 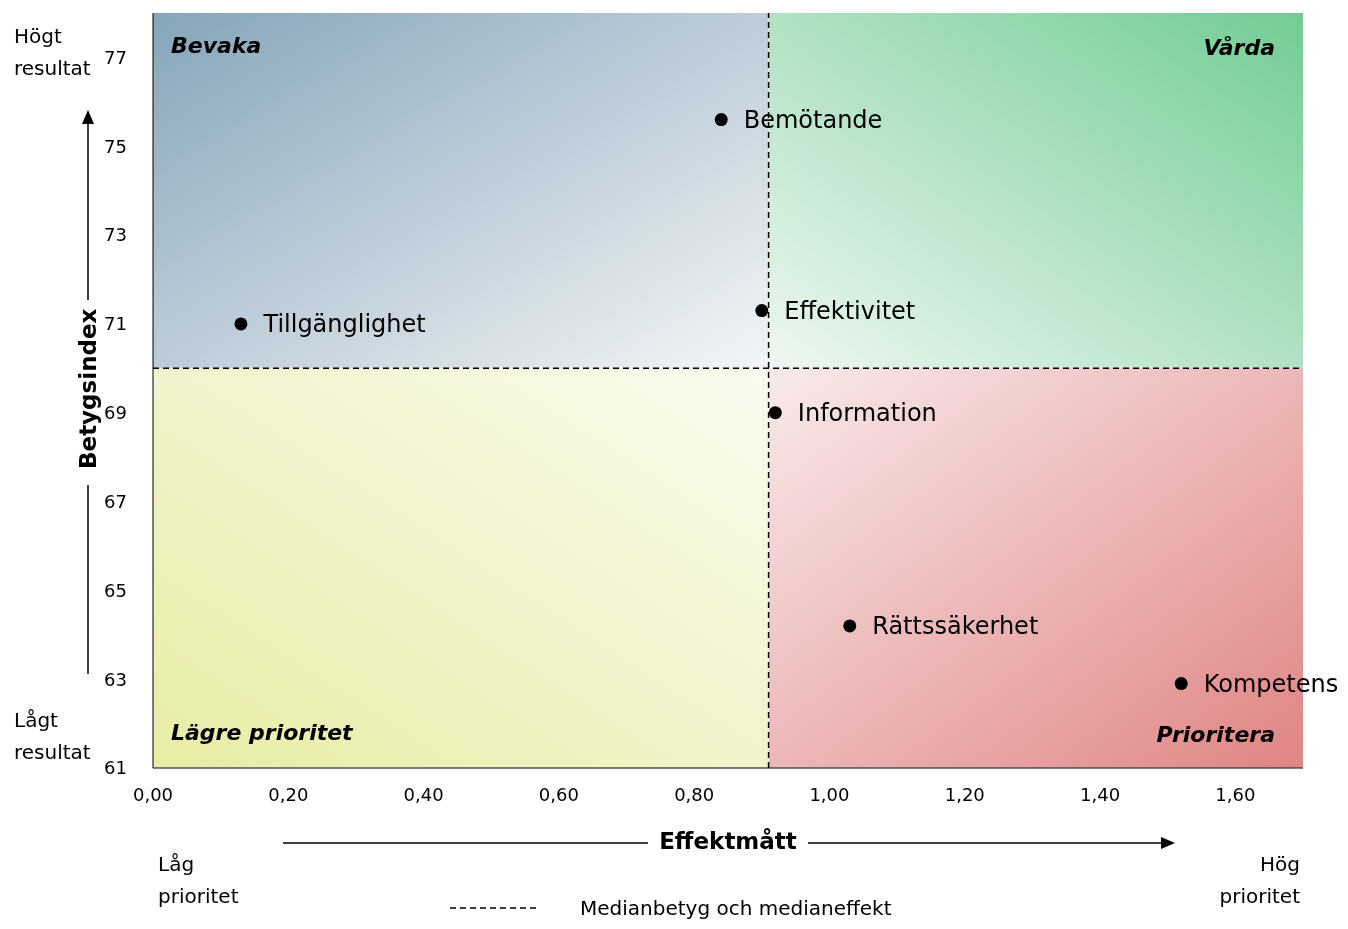 I want to click on annotation: Vårda, so click(x=1239, y=47).